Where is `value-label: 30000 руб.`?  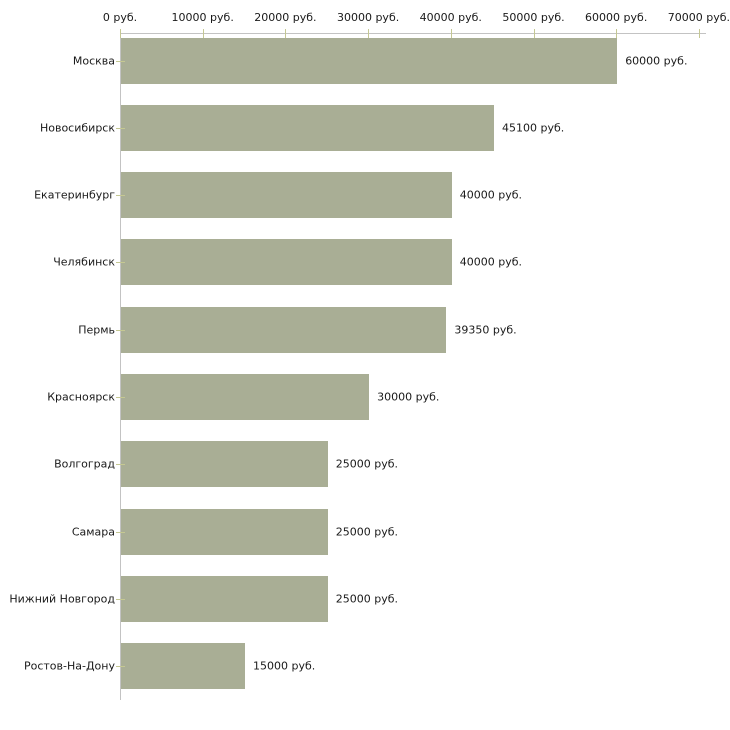
value-label: 30000 руб. is located at coordinates (408, 397).